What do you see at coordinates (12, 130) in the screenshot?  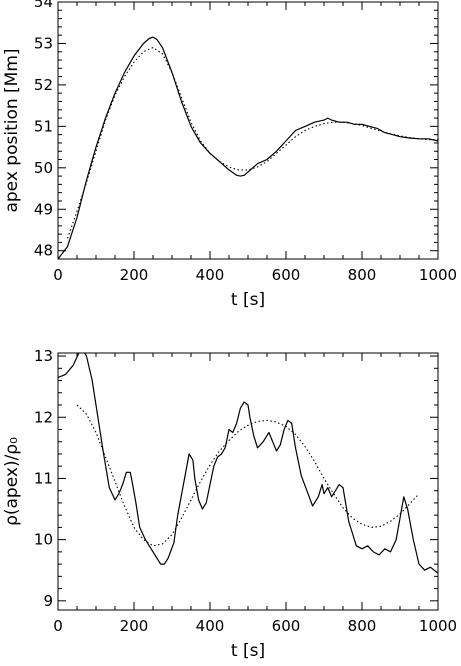 I see `y-axis-title: apex position [Mm]` at bounding box center [12, 130].